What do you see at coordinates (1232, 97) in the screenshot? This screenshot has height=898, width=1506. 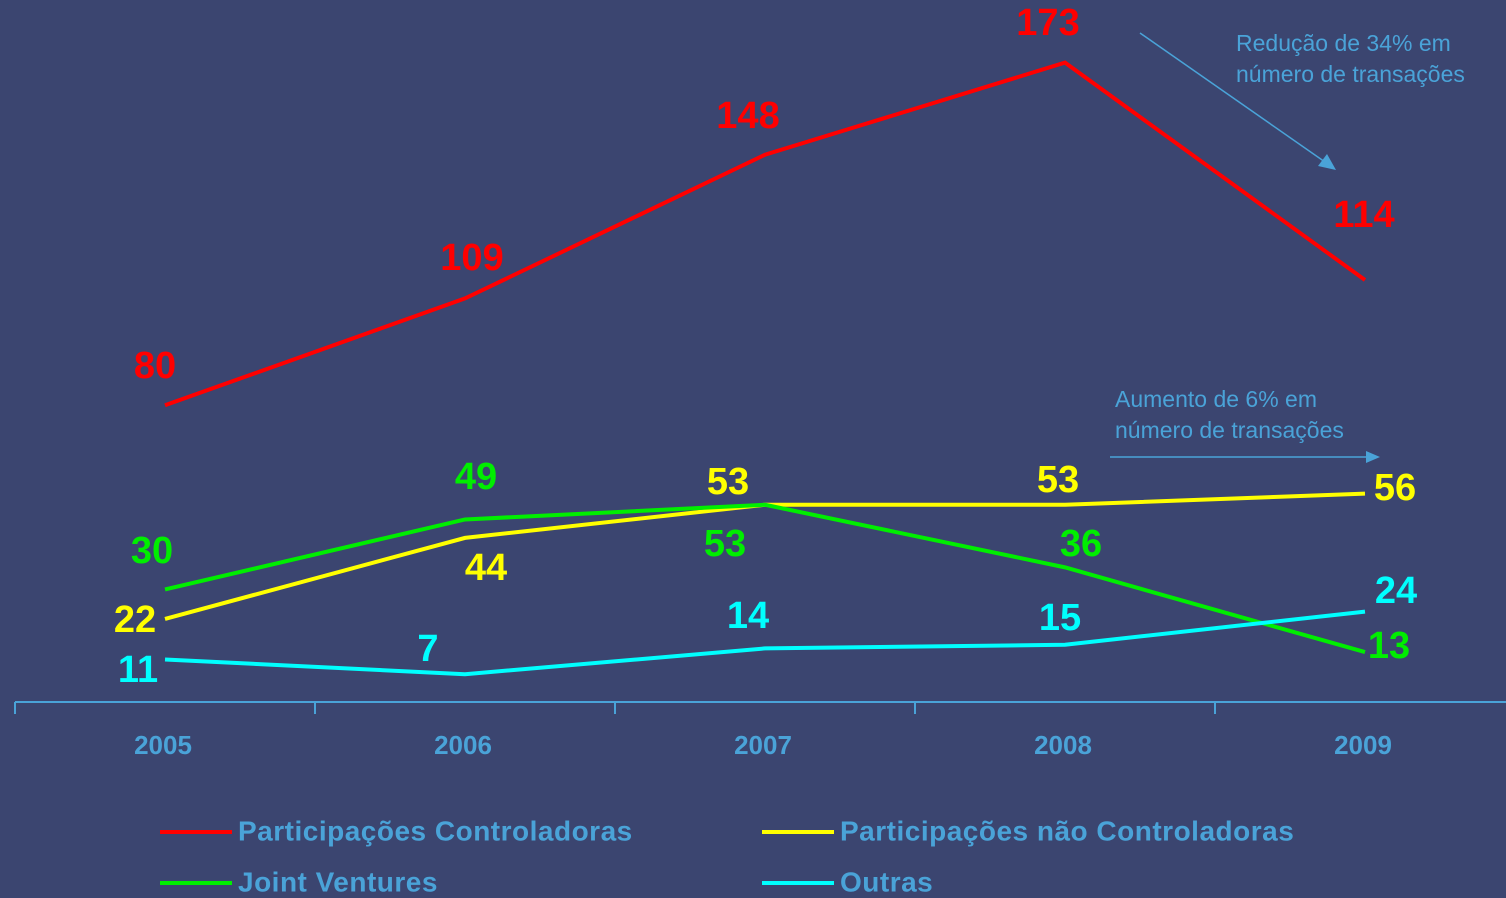 I see `annotation-arrow` at bounding box center [1232, 97].